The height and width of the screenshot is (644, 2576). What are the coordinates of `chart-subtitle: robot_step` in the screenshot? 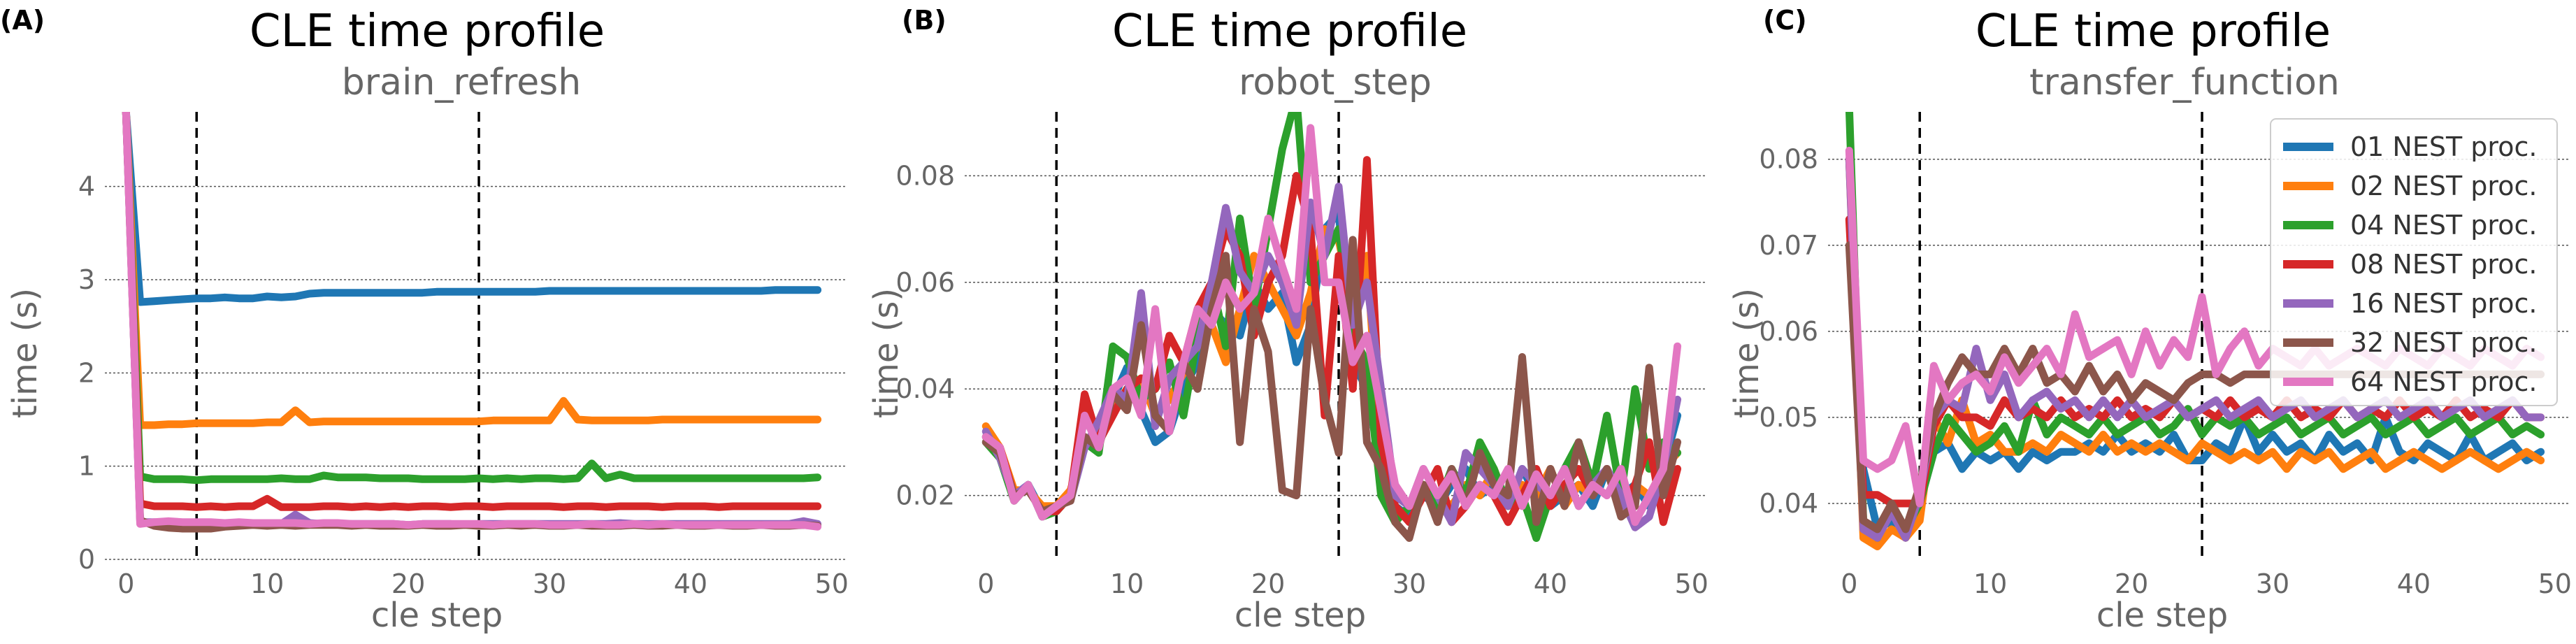 It's located at (1335, 82).